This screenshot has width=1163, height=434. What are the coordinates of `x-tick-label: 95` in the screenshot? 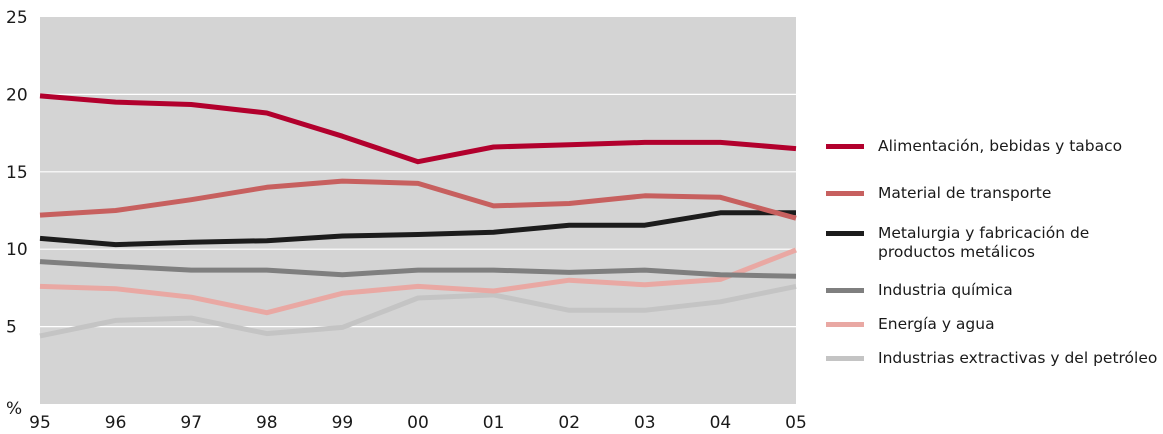 It's located at (40, 423).